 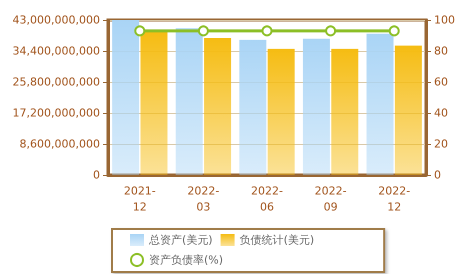 I want to click on y-tick-label: 43,000,000,000, so click(x=56, y=20).